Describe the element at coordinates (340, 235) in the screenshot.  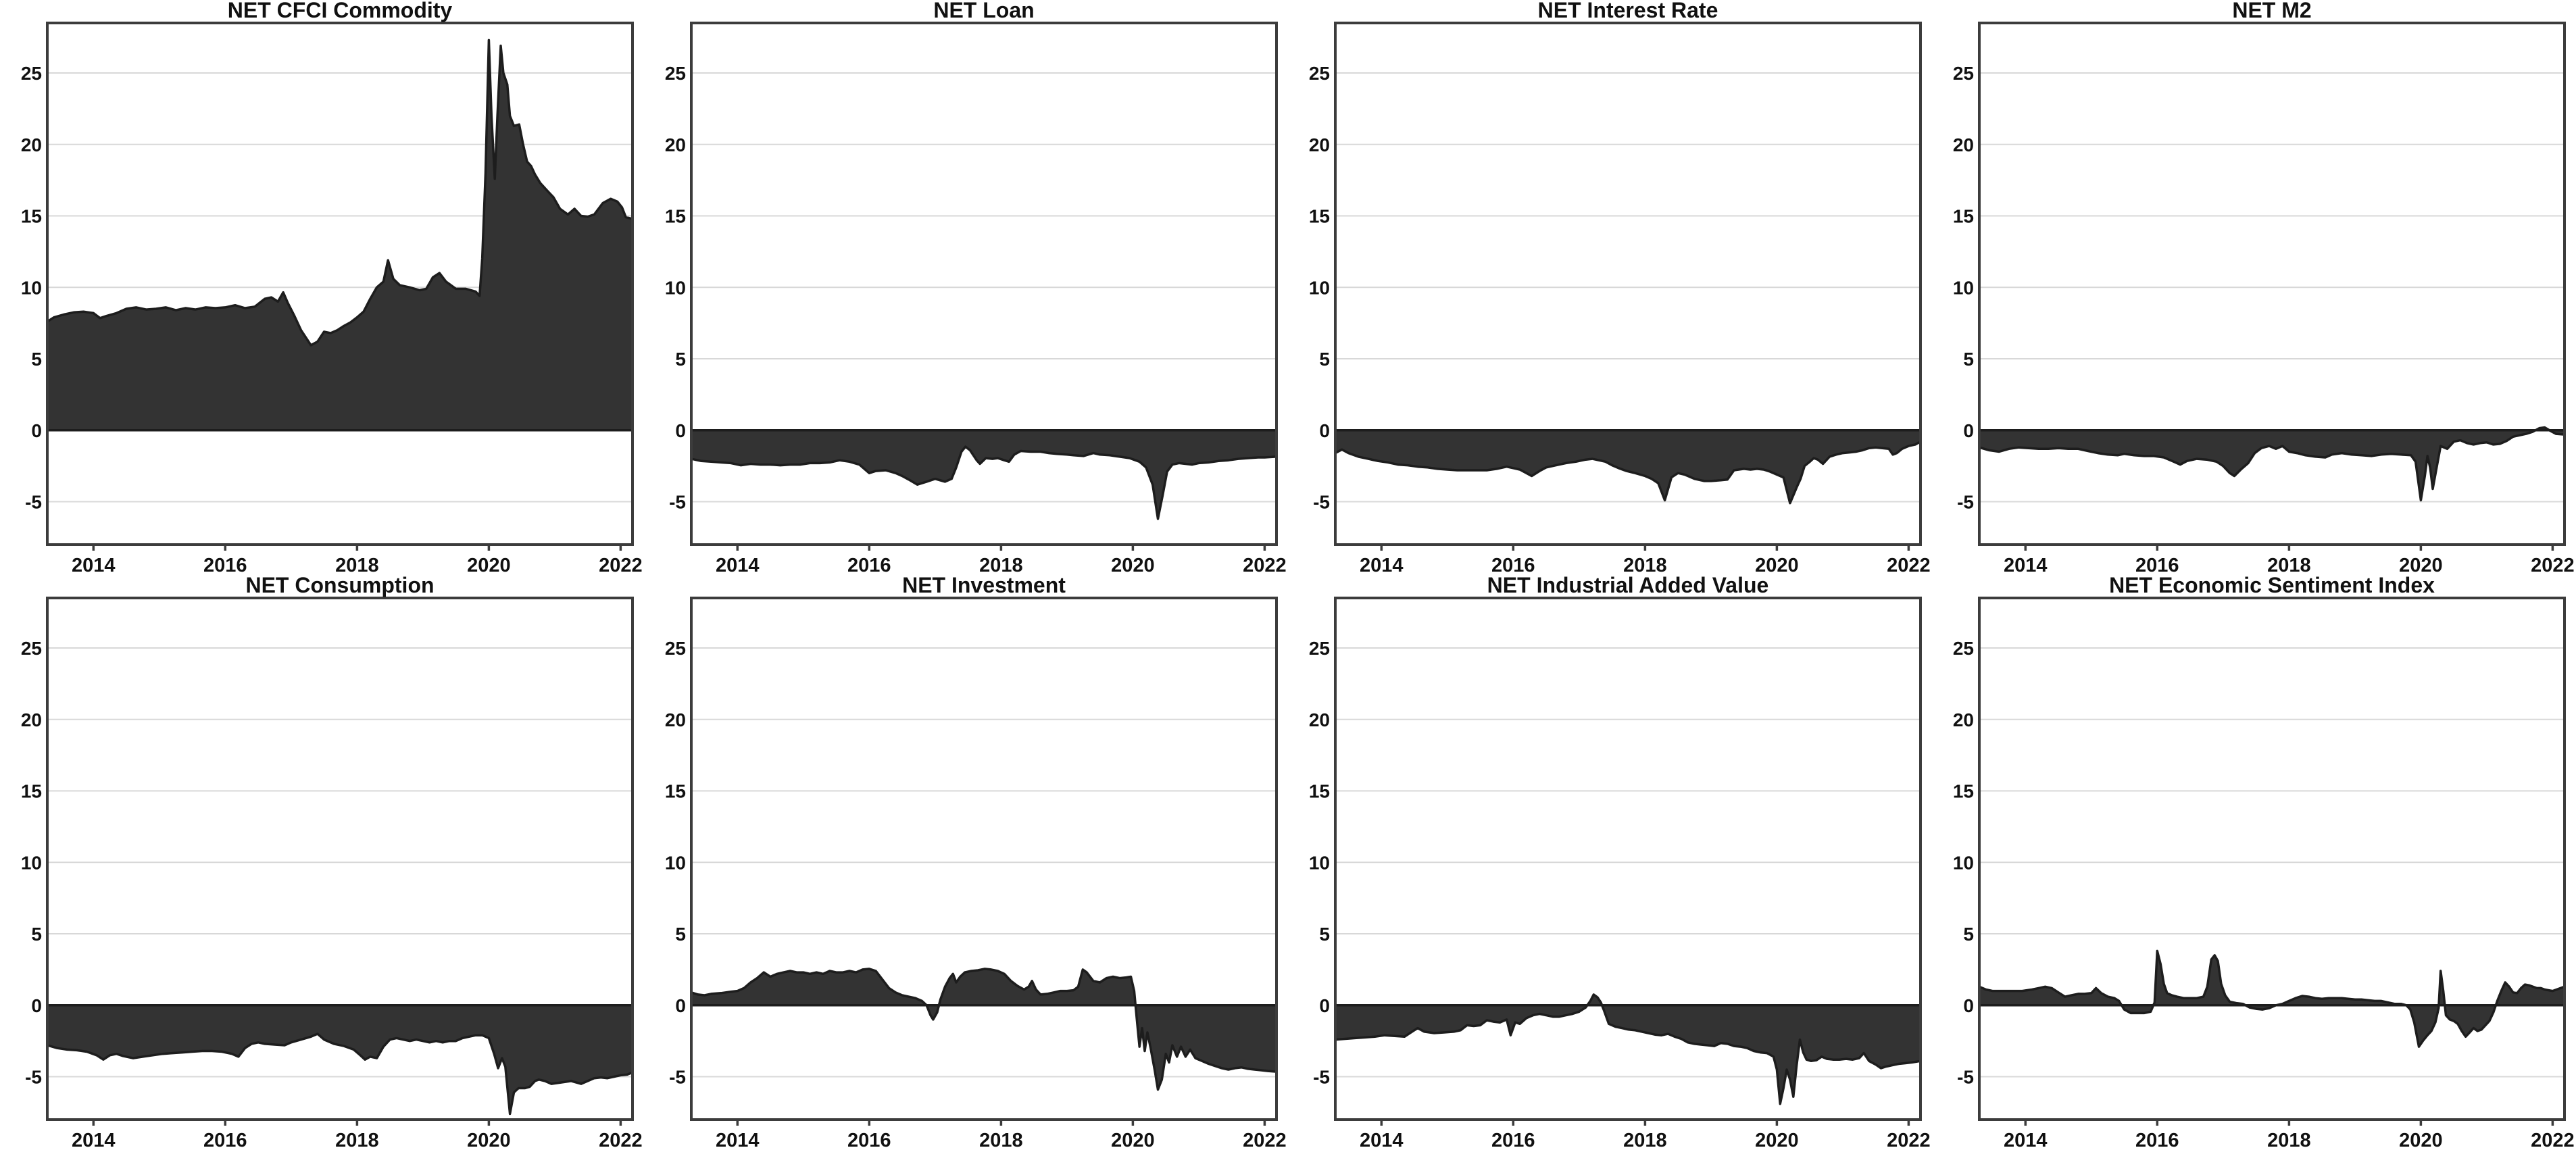
I see `area-series-net-cfci-commodity` at that location.